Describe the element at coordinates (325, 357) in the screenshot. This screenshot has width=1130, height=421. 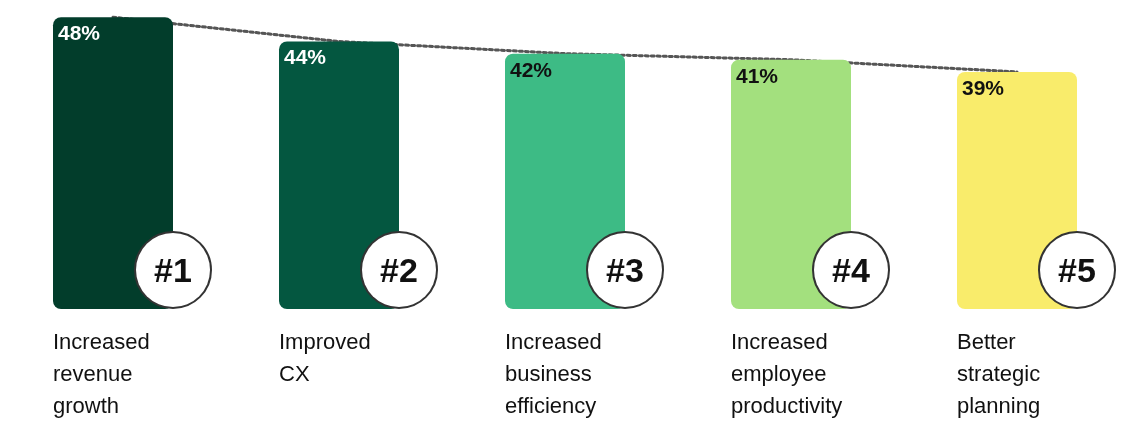
I see `x-tick-label: Improved CX` at that location.